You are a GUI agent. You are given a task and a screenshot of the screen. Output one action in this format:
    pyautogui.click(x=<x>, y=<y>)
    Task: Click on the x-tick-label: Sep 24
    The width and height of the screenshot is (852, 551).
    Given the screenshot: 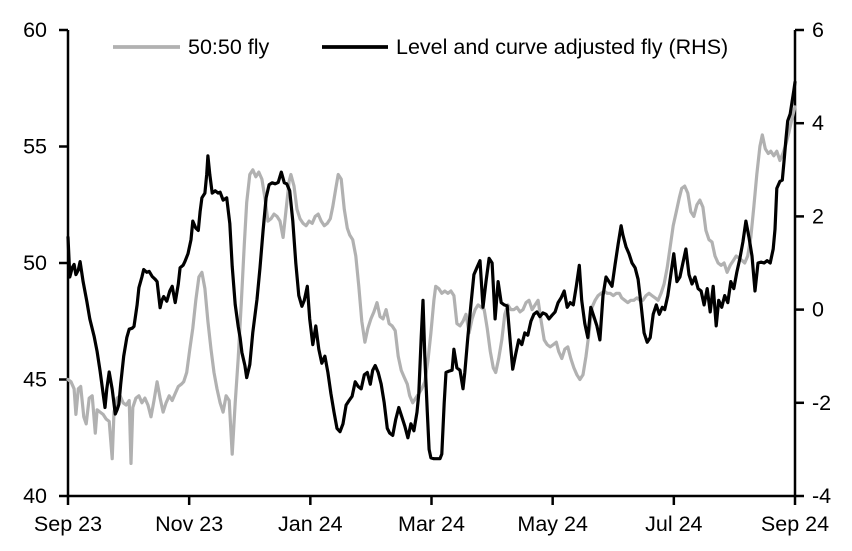 What is the action you would take?
    pyautogui.click(x=795, y=524)
    